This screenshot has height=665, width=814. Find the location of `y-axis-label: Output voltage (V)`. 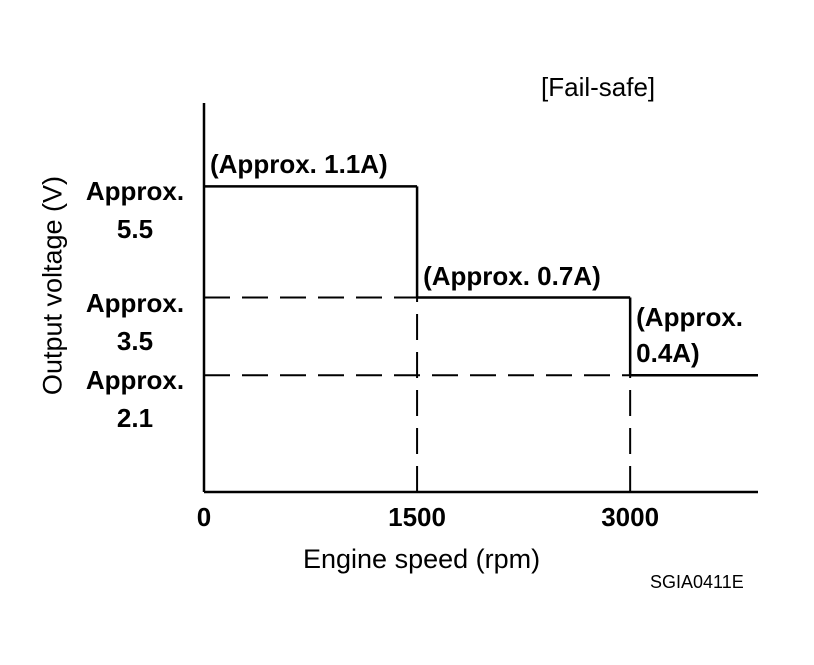

y-axis-label: Output voltage (V) is located at coordinates (52, 285).